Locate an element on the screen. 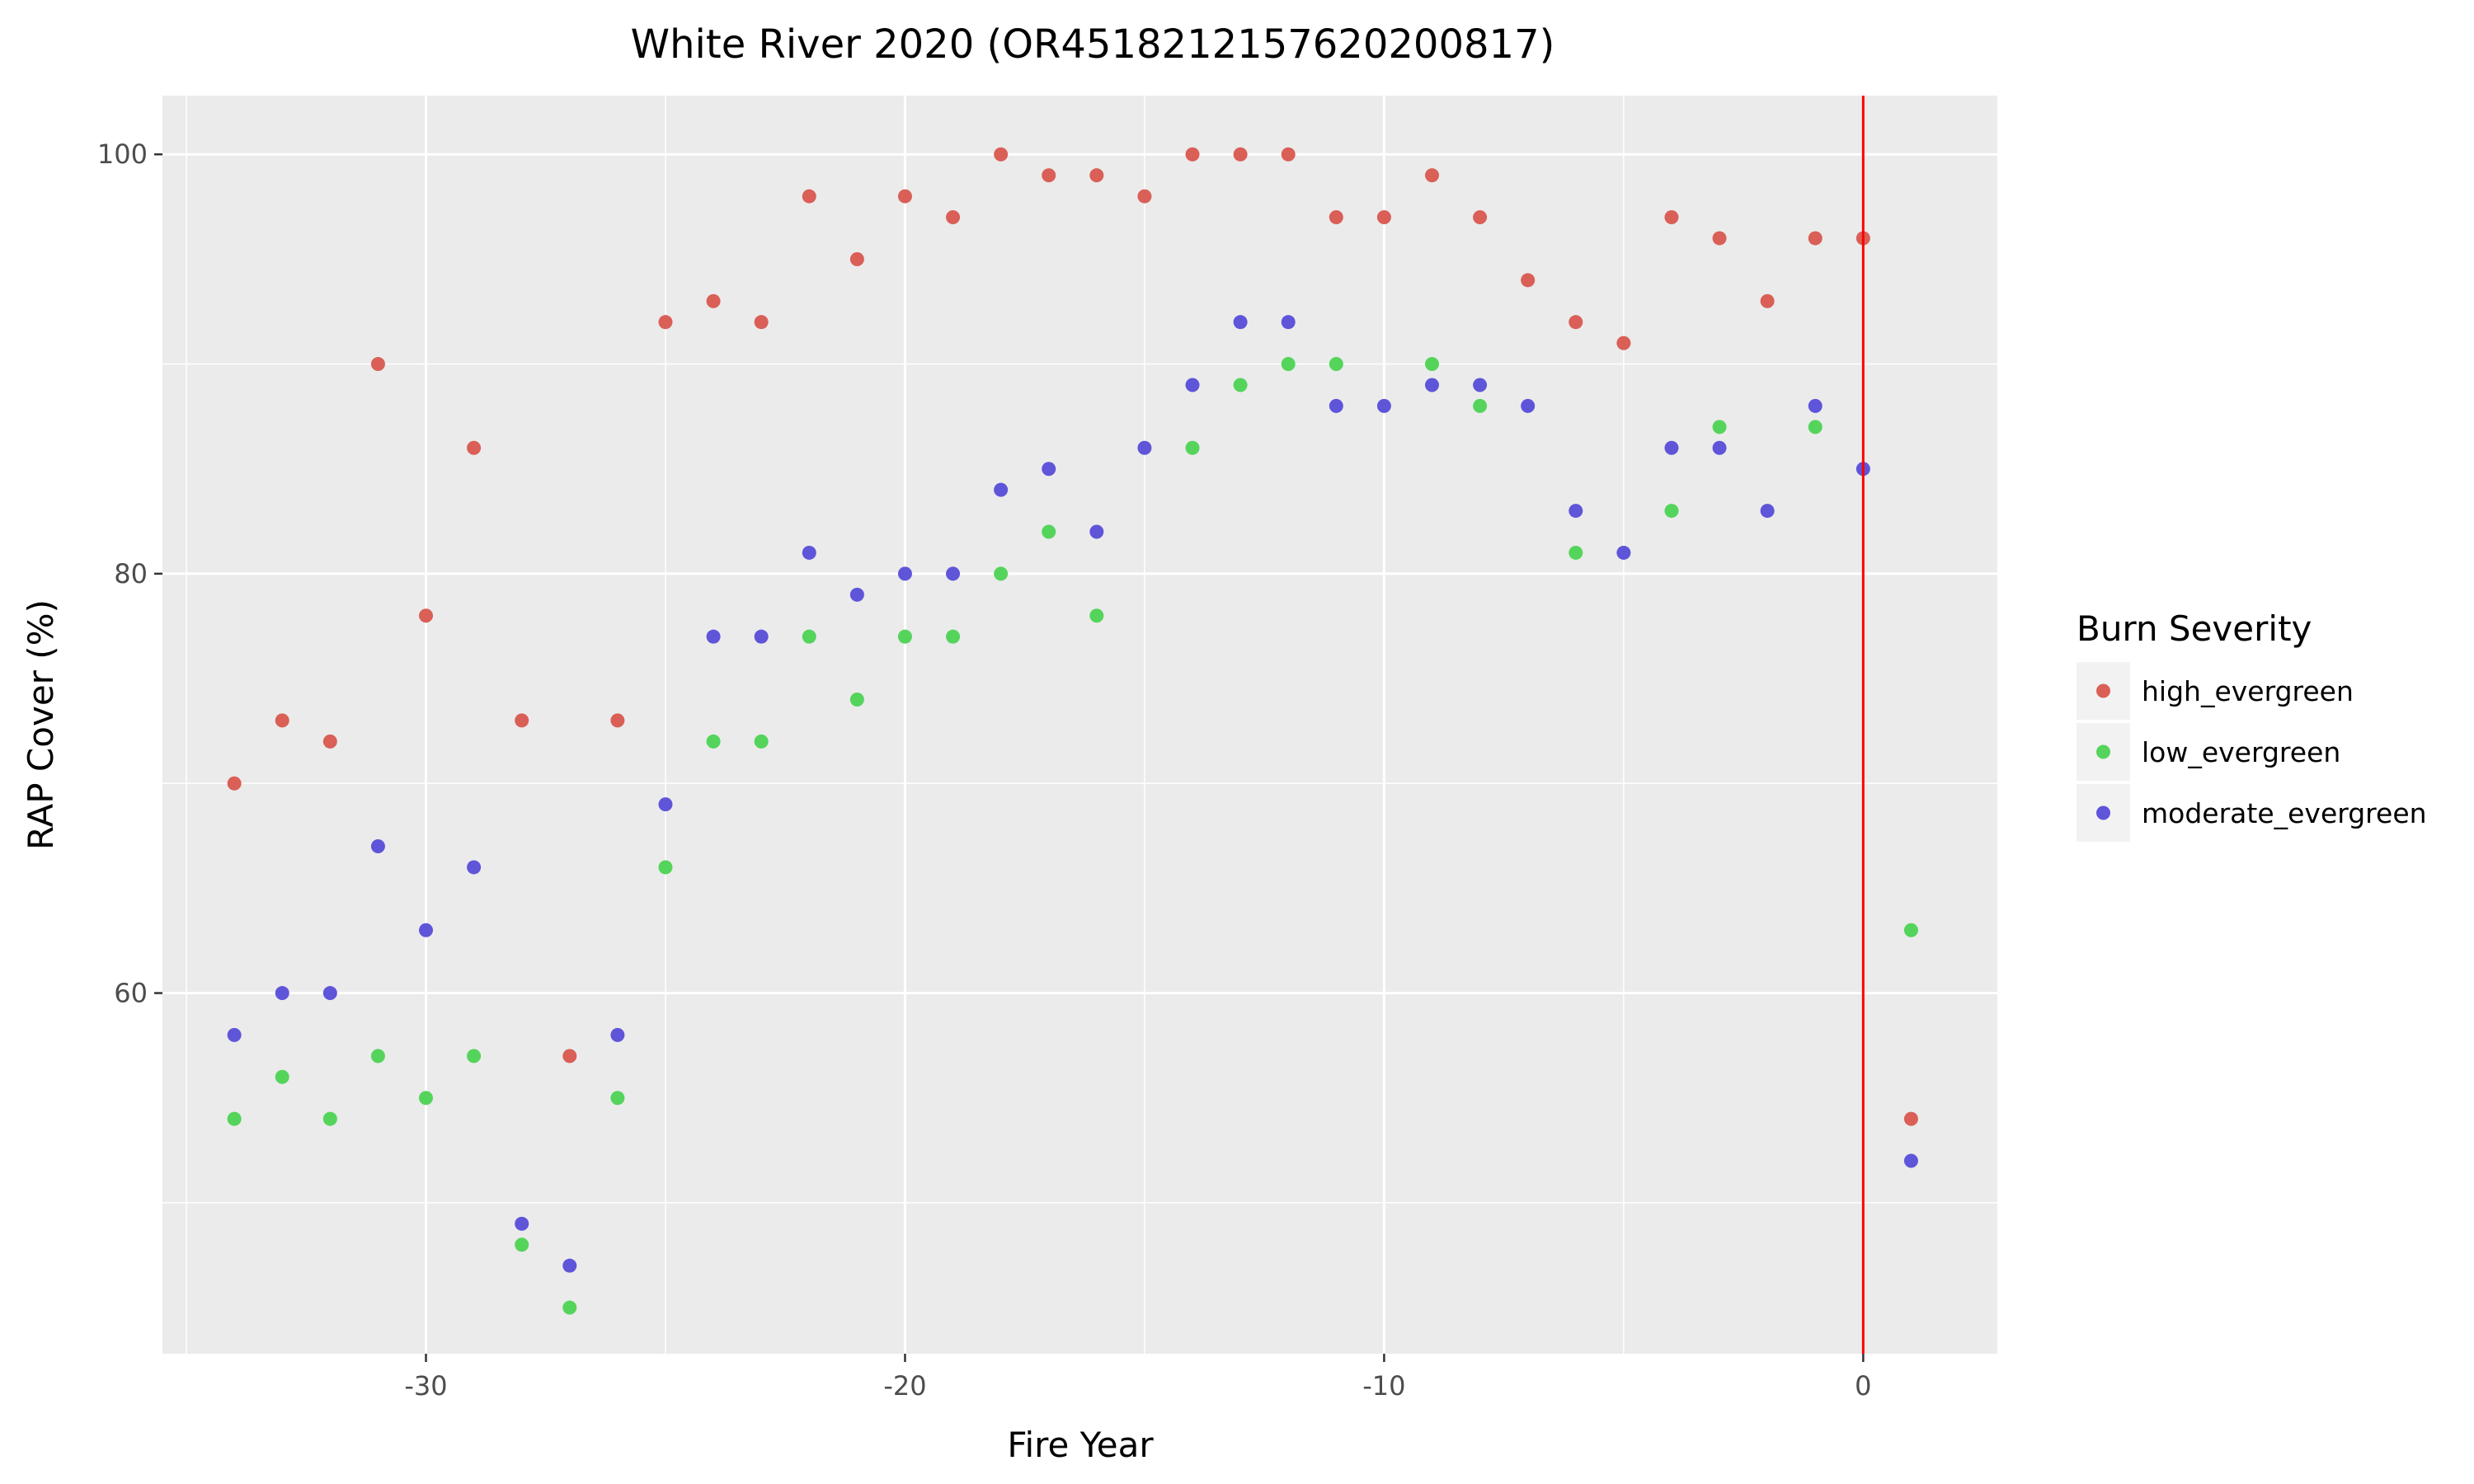 The image size is (2474, 1484). x-tick-label: -10 is located at coordinates (1383, 1386).